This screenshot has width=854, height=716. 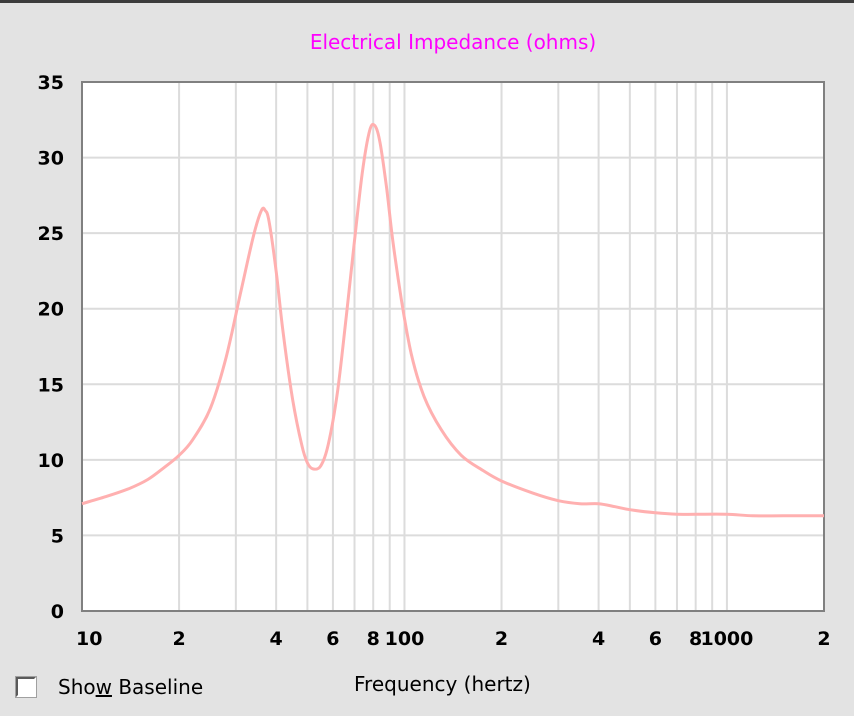 What do you see at coordinates (427, 1) in the screenshot?
I see `window-top-border` at bounding box center [427, 1].